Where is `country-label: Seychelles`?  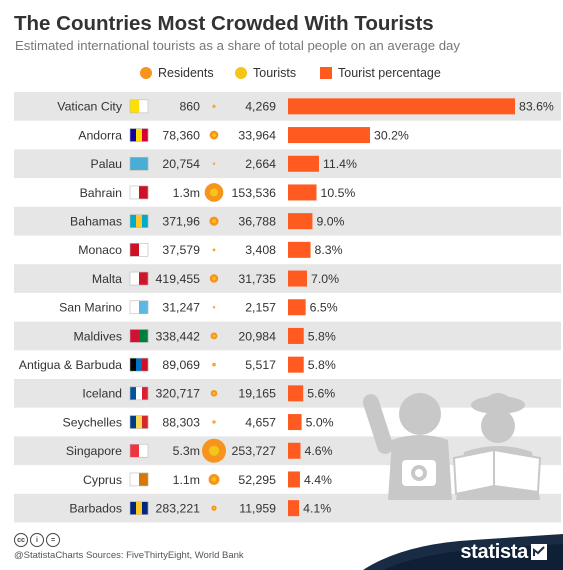 country-label: Seychelles is located at coordinates (92, 422).